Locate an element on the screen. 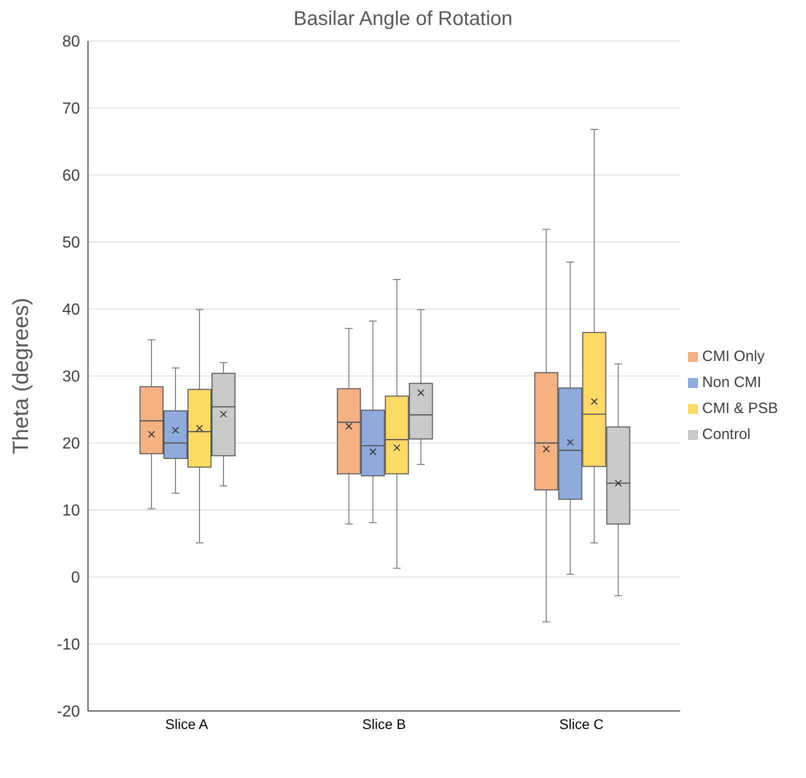 This screenshot has height=778, width=806. y-tick-label: 30 is located at coordinates (71, 377).